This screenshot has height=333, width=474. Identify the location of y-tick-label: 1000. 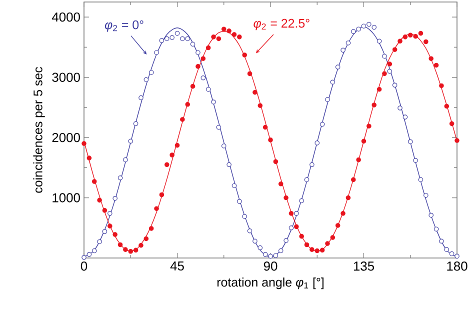
(66, 197).